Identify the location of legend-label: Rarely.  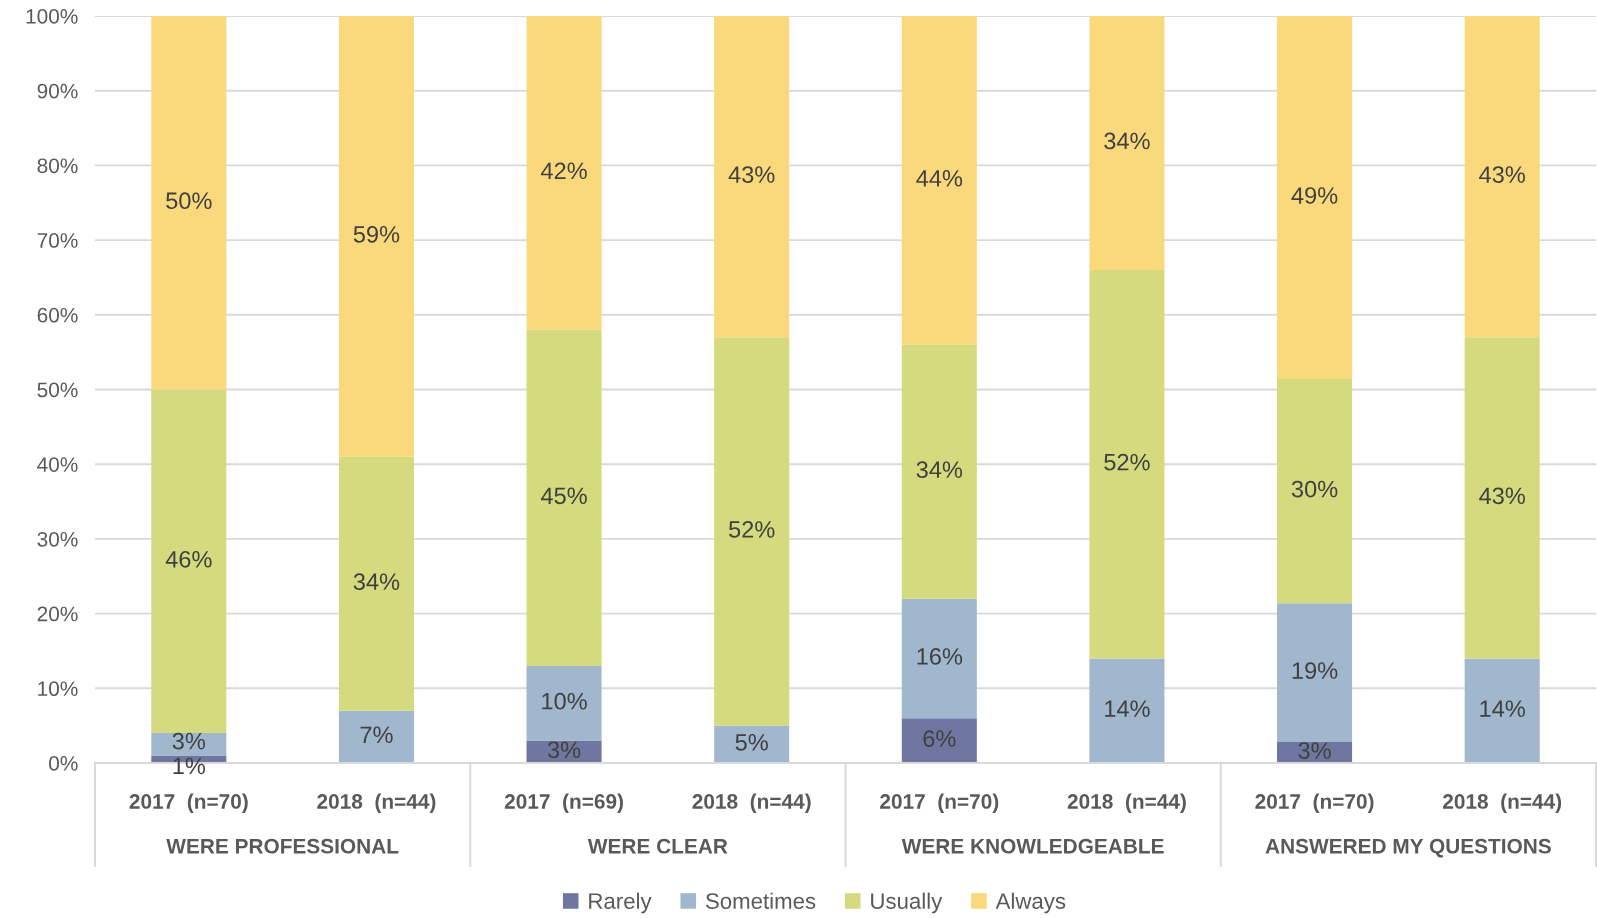
(620, 903).